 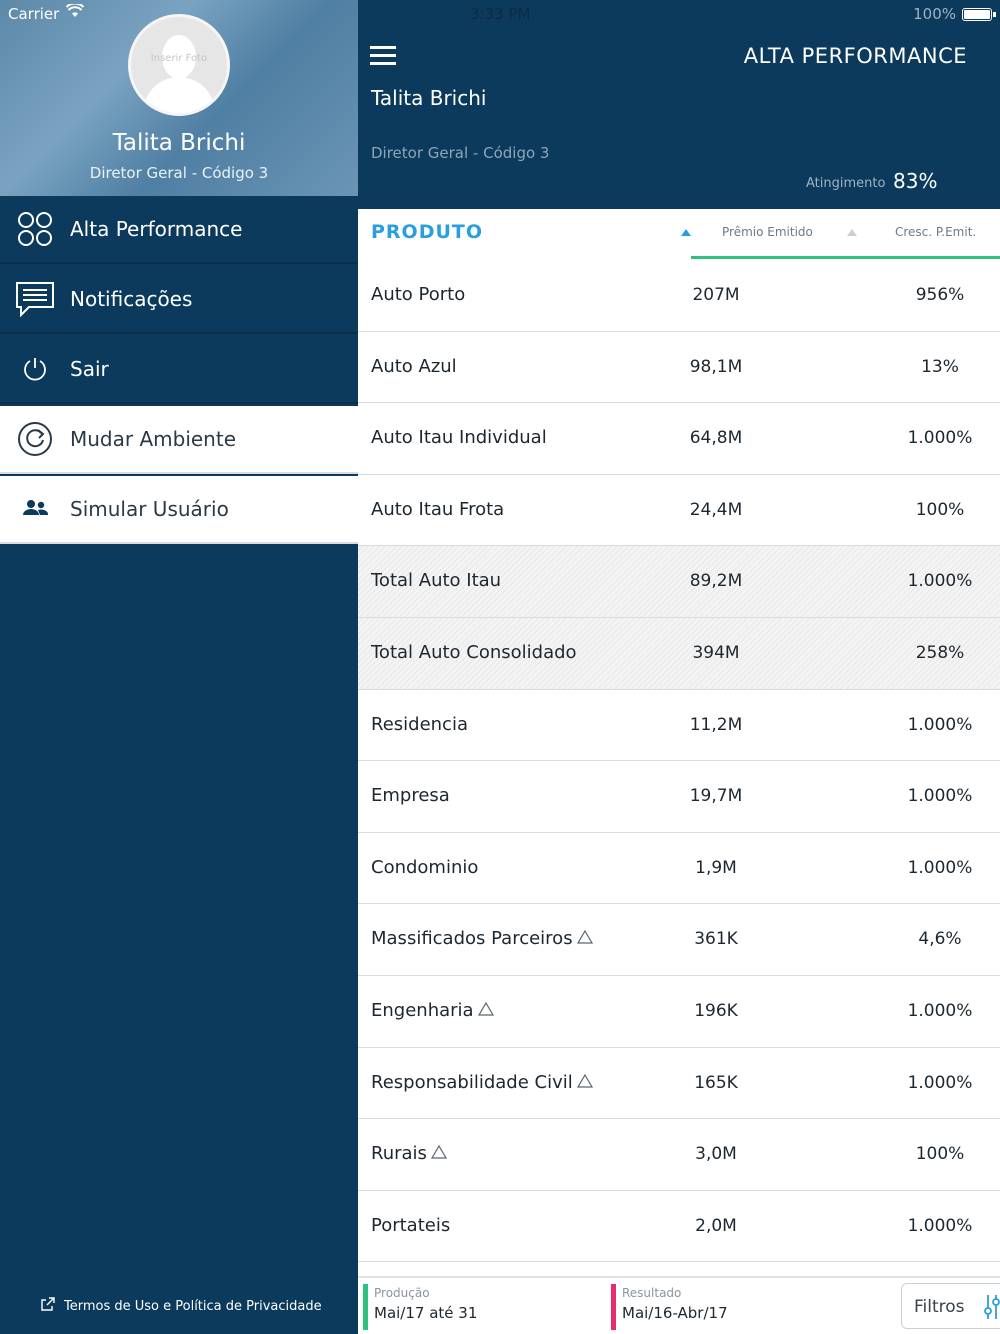 I want to click on table-header: PRODUTO Prêmio Emitido Cresc. P.Emit., so click(x=679, y=235).